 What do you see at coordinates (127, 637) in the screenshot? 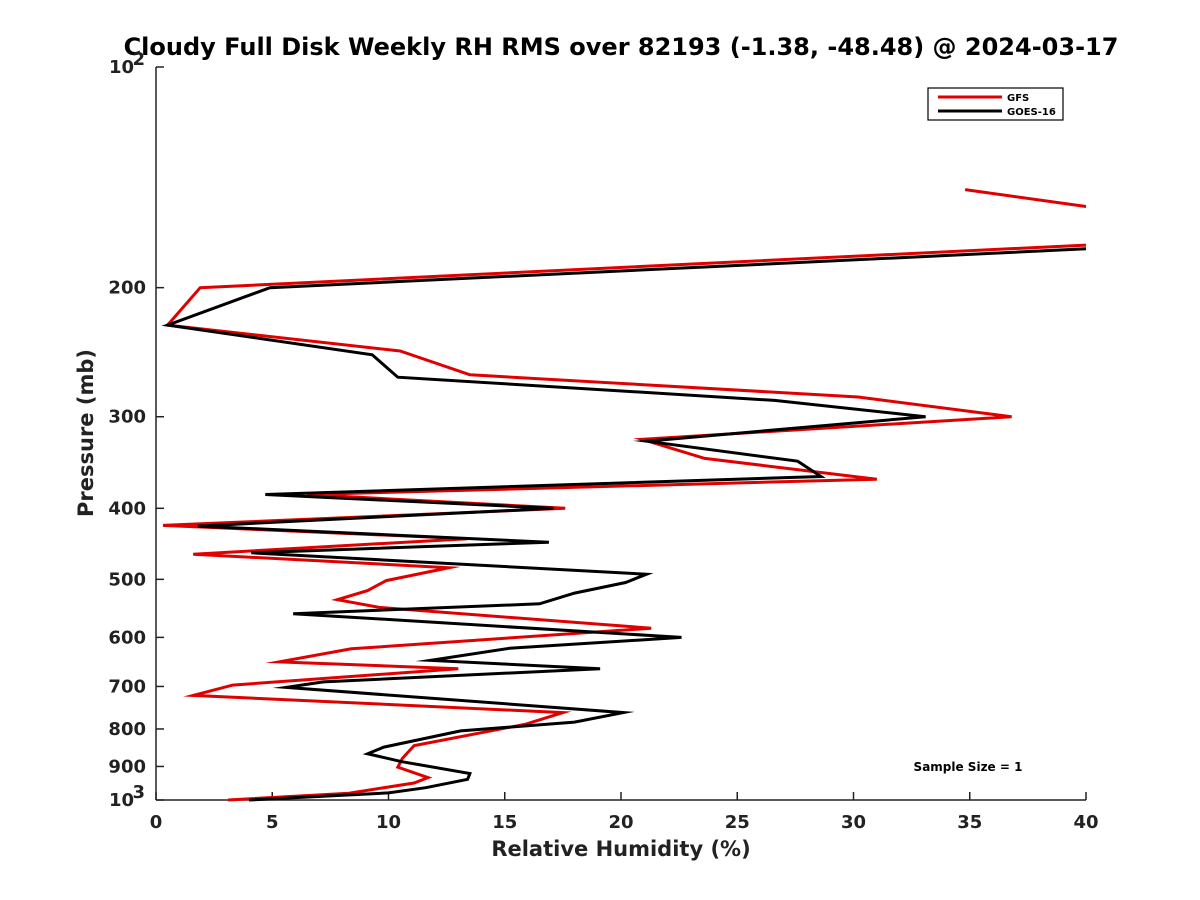
I see `y-tick-label: 600` at bounding box center [127, 637].